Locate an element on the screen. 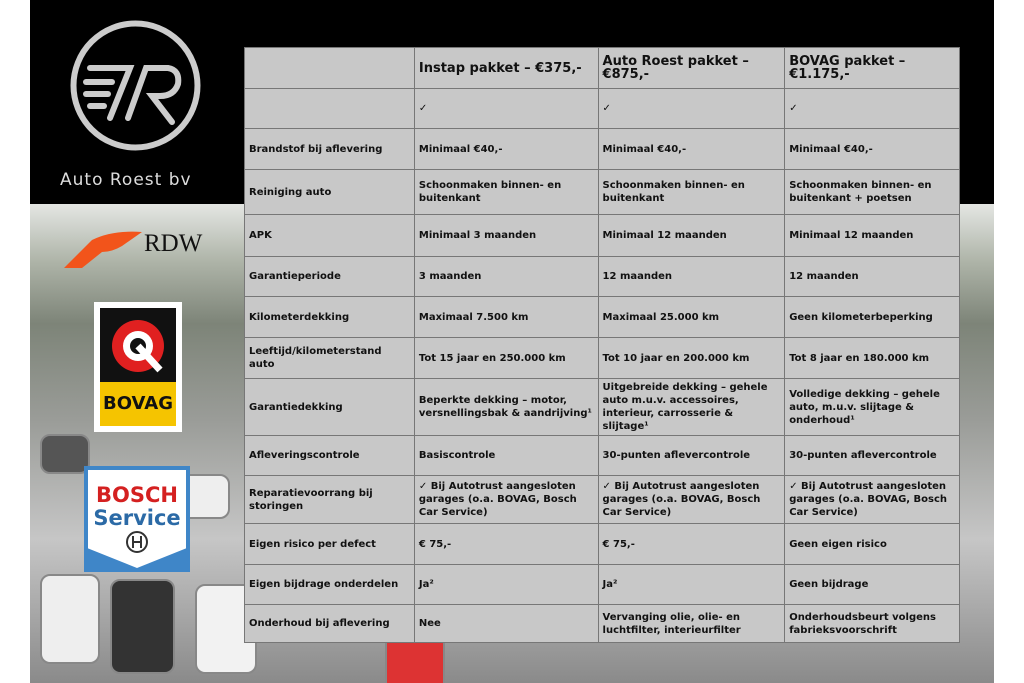 The image size is (1024, 683). table-cell: Geen bijdrage is located at coordinates (872, 584).